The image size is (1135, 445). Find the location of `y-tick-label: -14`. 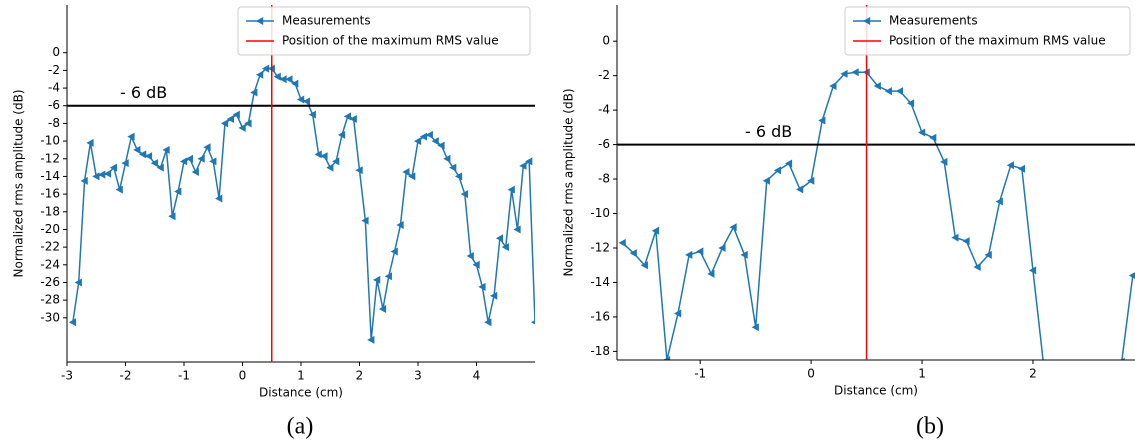

y-tick-label: -14 is located at coordinates (600, 282).